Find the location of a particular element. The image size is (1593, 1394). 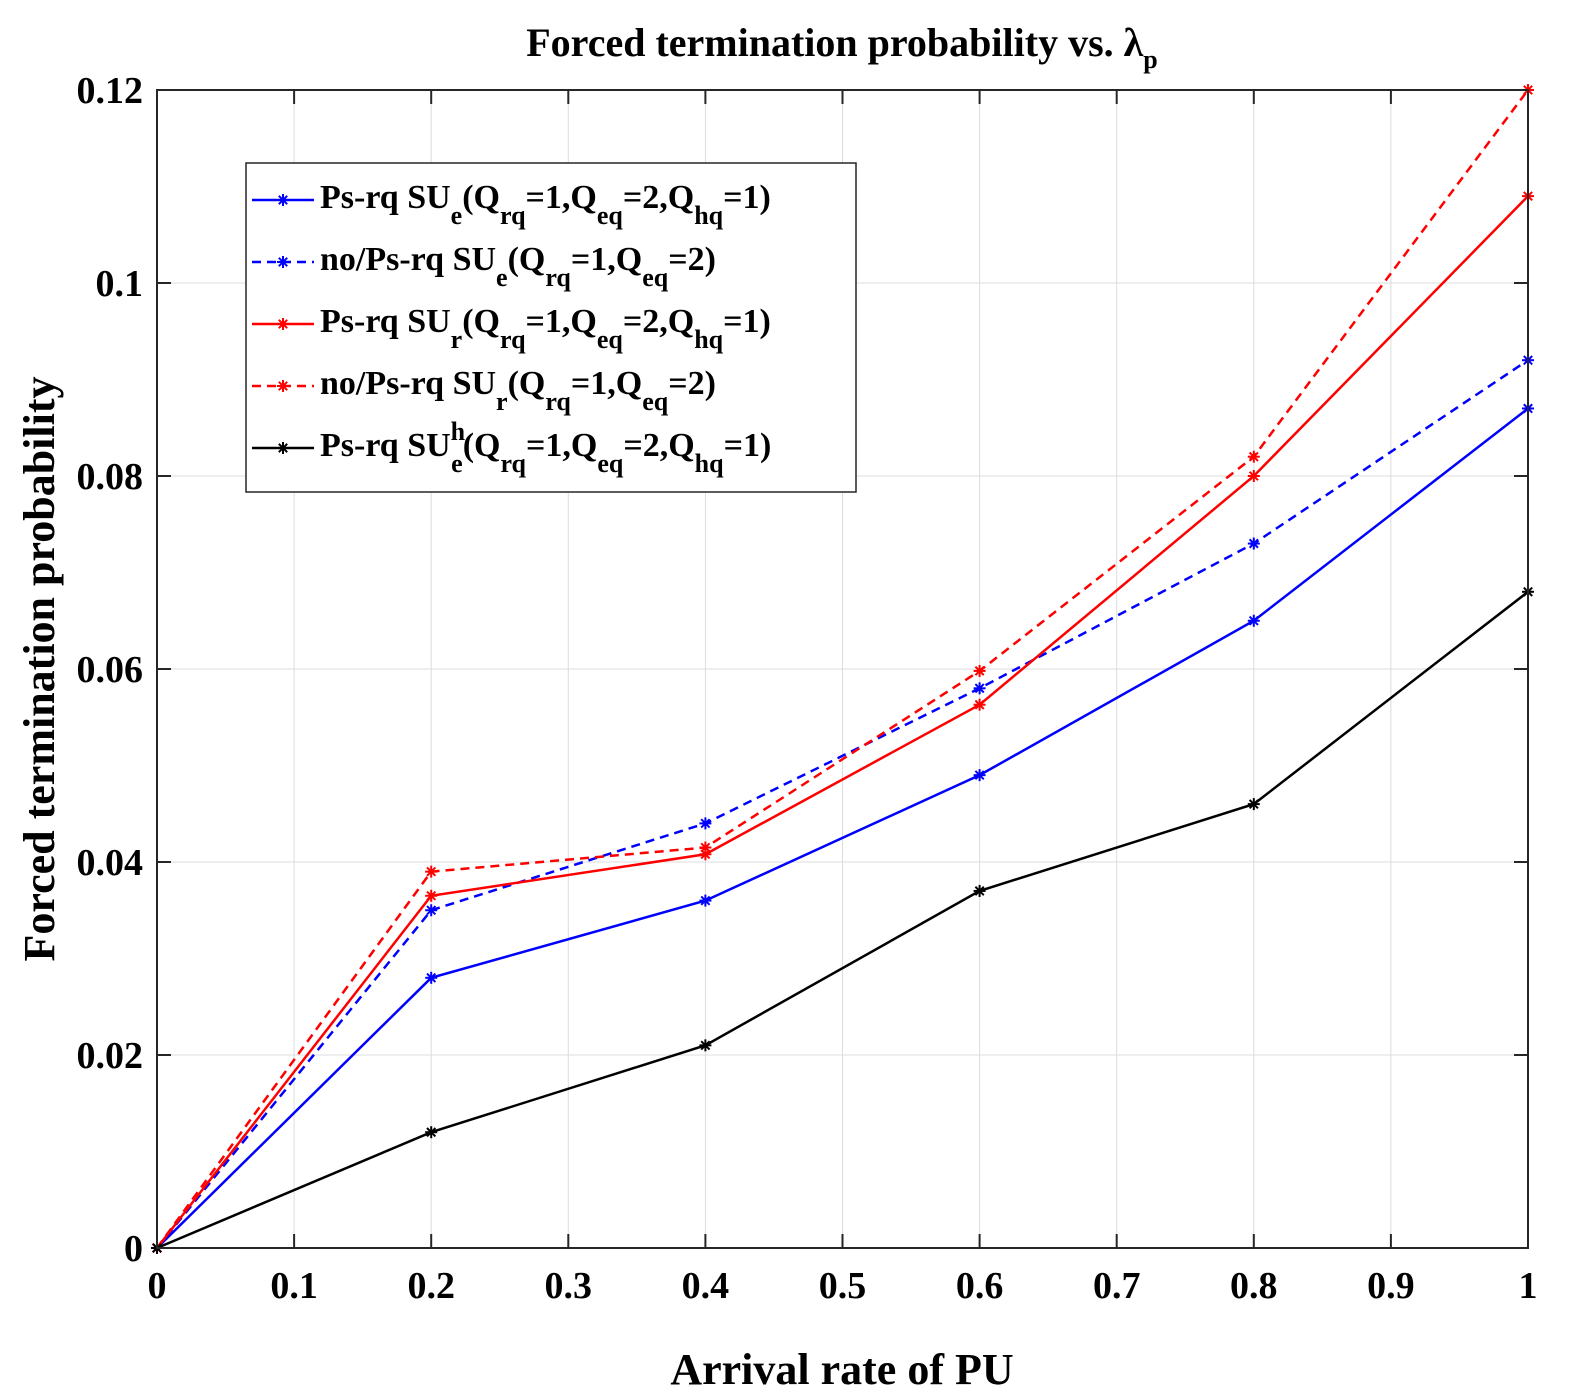

x-tick-label: 0.9 is located at coordinates (1391, 1286).